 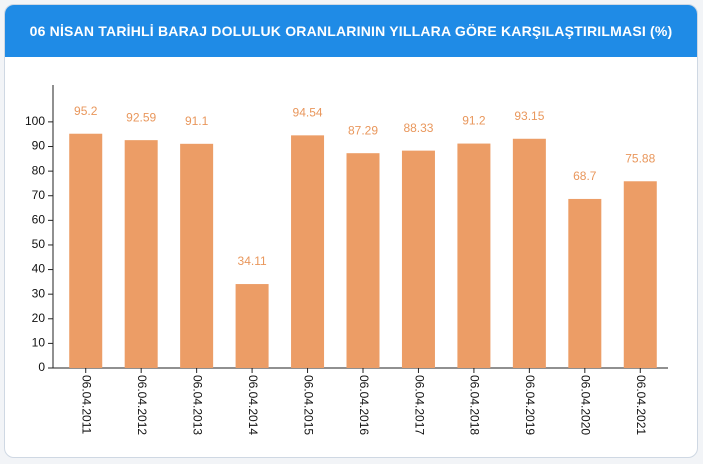 What do you see at coordinates (39, 146) in the screenshot?
I see `y-tick-label: 90` at bounding box center [39, 146].